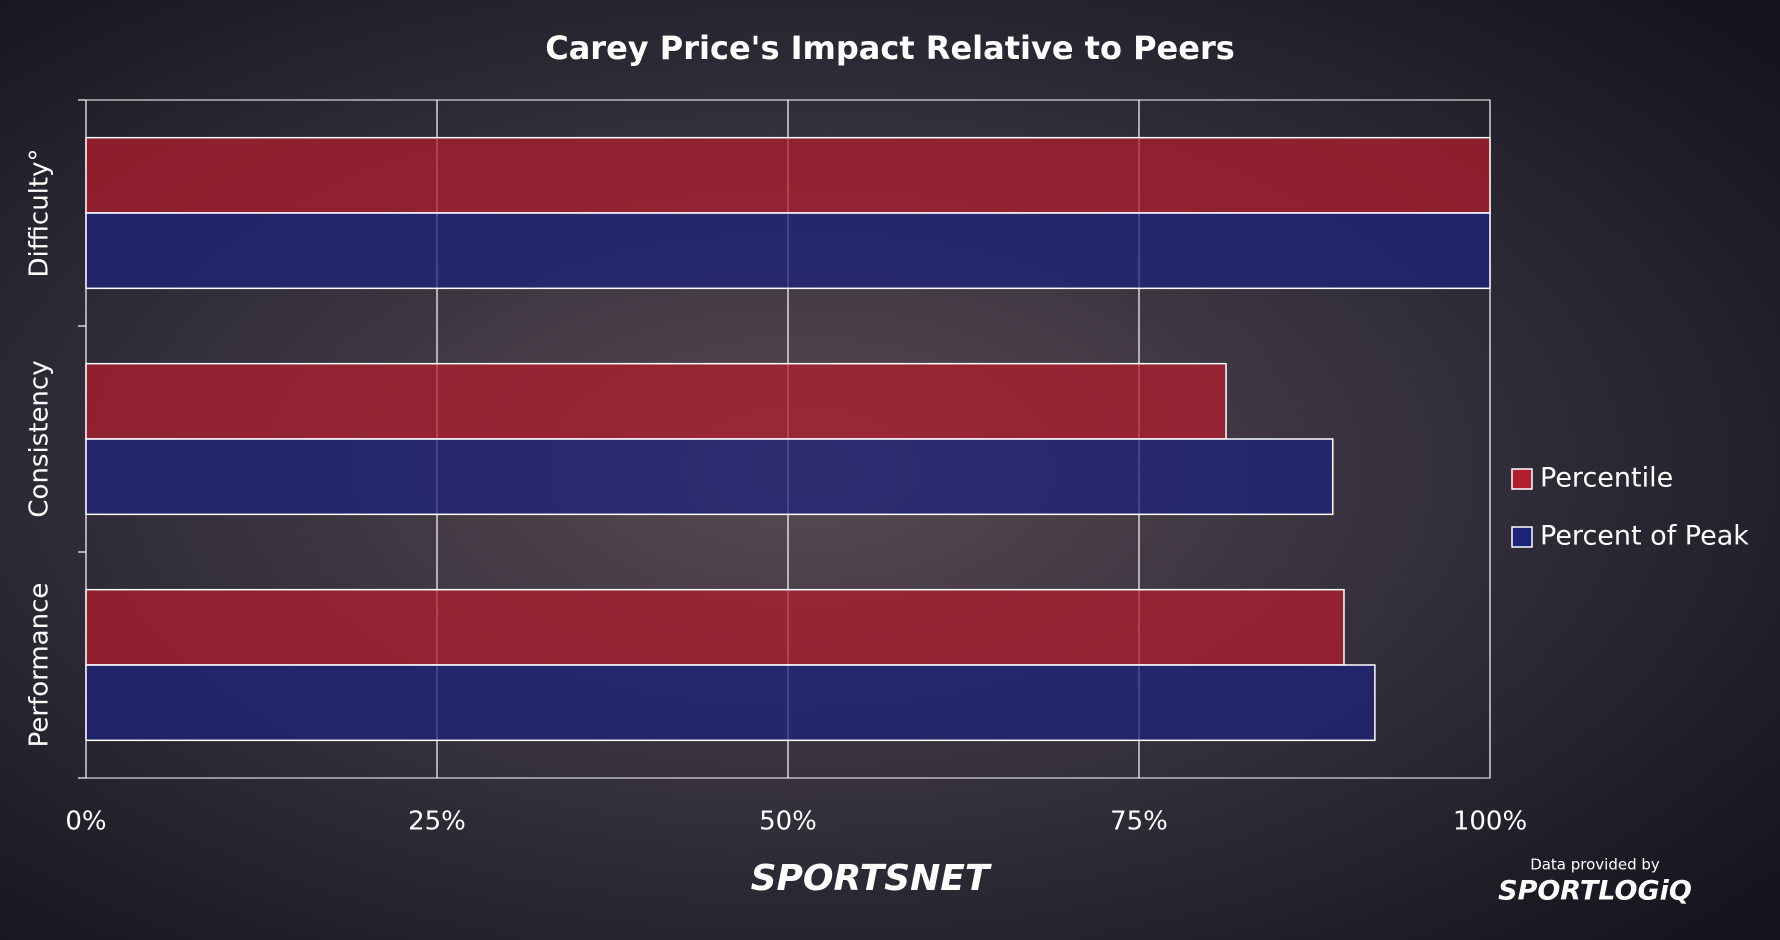 The image size is (1780, 940). I want to click on logo: SPORTSNET, so click(871, 878).